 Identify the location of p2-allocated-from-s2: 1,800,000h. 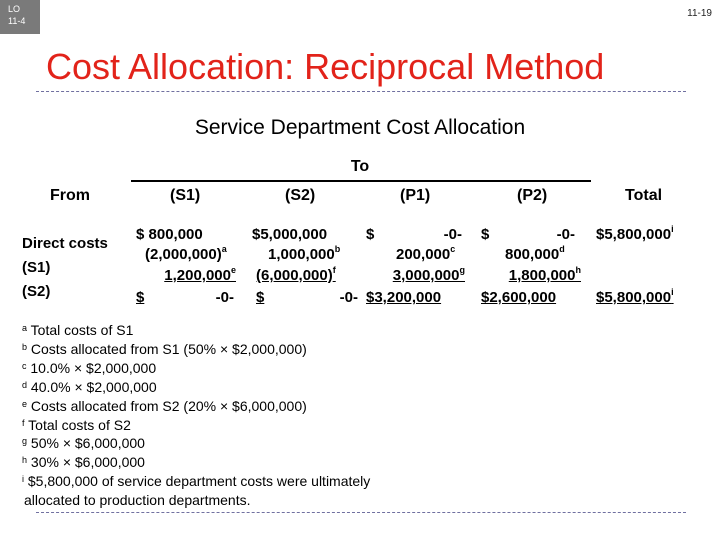
(544, 274).